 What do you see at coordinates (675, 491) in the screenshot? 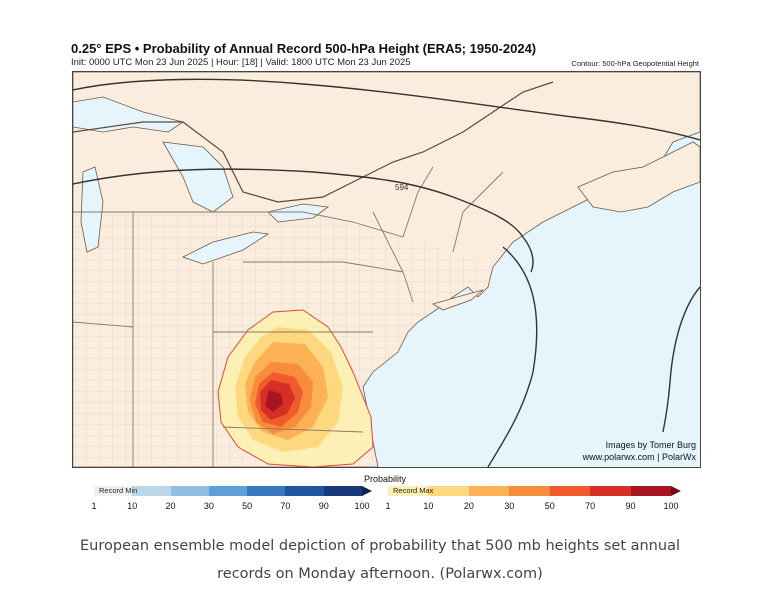
I see `record-max-arrow` at bounding box center [675, 491].